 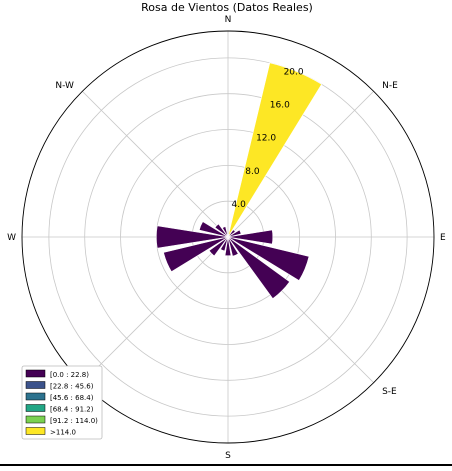 I want to click on direction-label-n-e: N-E, so click(x=390, y=86).